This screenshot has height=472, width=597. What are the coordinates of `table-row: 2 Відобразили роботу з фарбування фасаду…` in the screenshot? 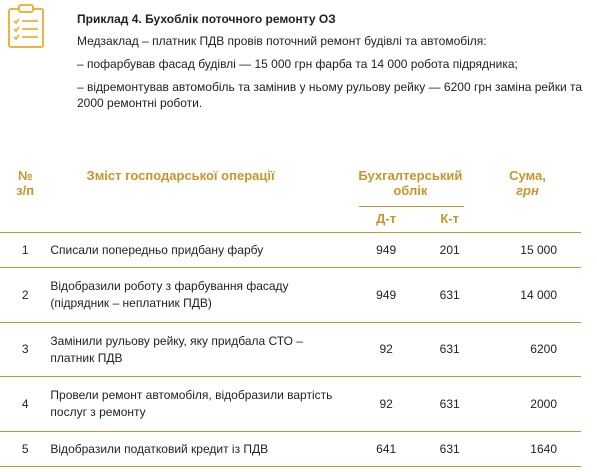 It's located at (290, 295).